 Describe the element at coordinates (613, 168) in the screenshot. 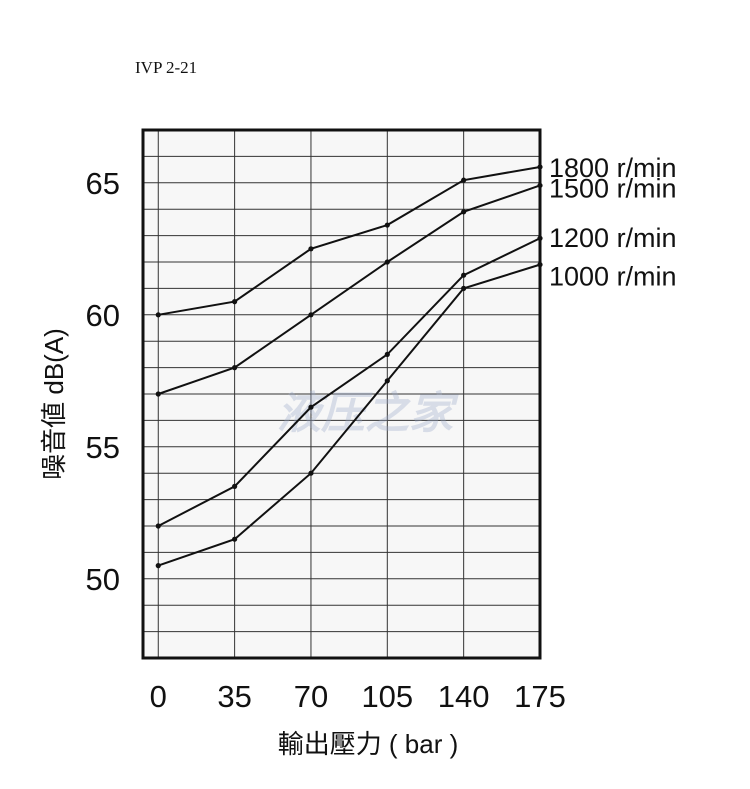

I see `legend-entry: 1800 r/min` at that location.